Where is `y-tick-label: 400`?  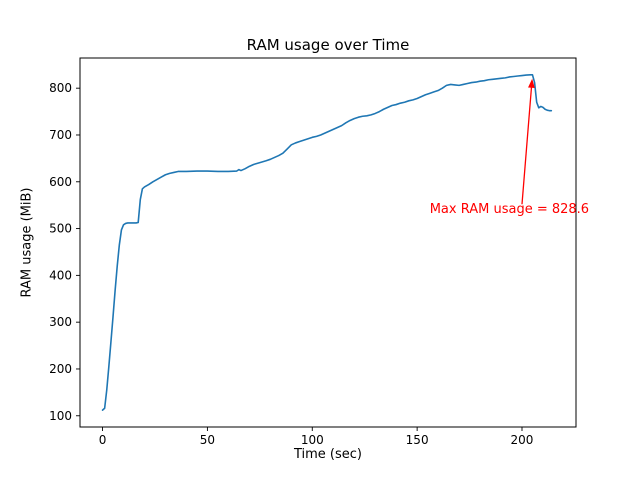
y-tick-label: 400 is located at coordinates (60, 275).